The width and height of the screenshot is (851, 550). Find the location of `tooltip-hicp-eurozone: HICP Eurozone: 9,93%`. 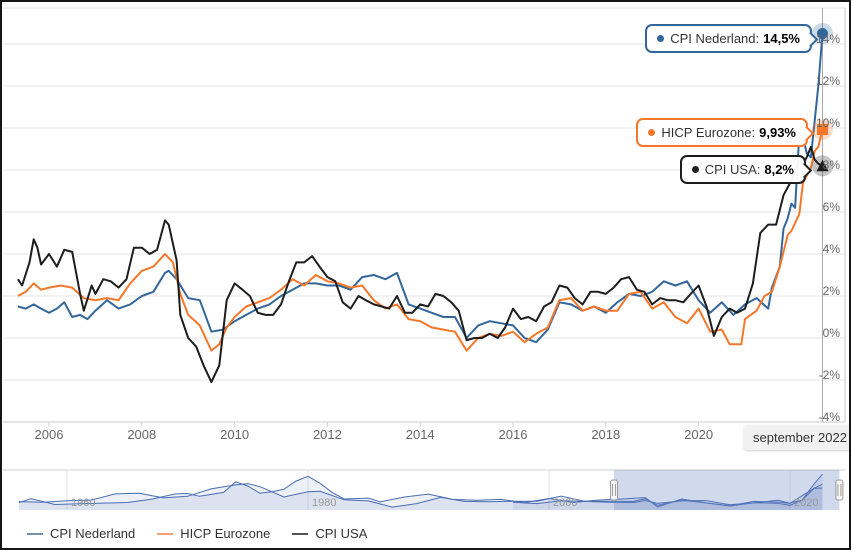

tooltip-hicp-eurozone: HICP Eurozone: 9,93% is located at coordinates (725, 132).